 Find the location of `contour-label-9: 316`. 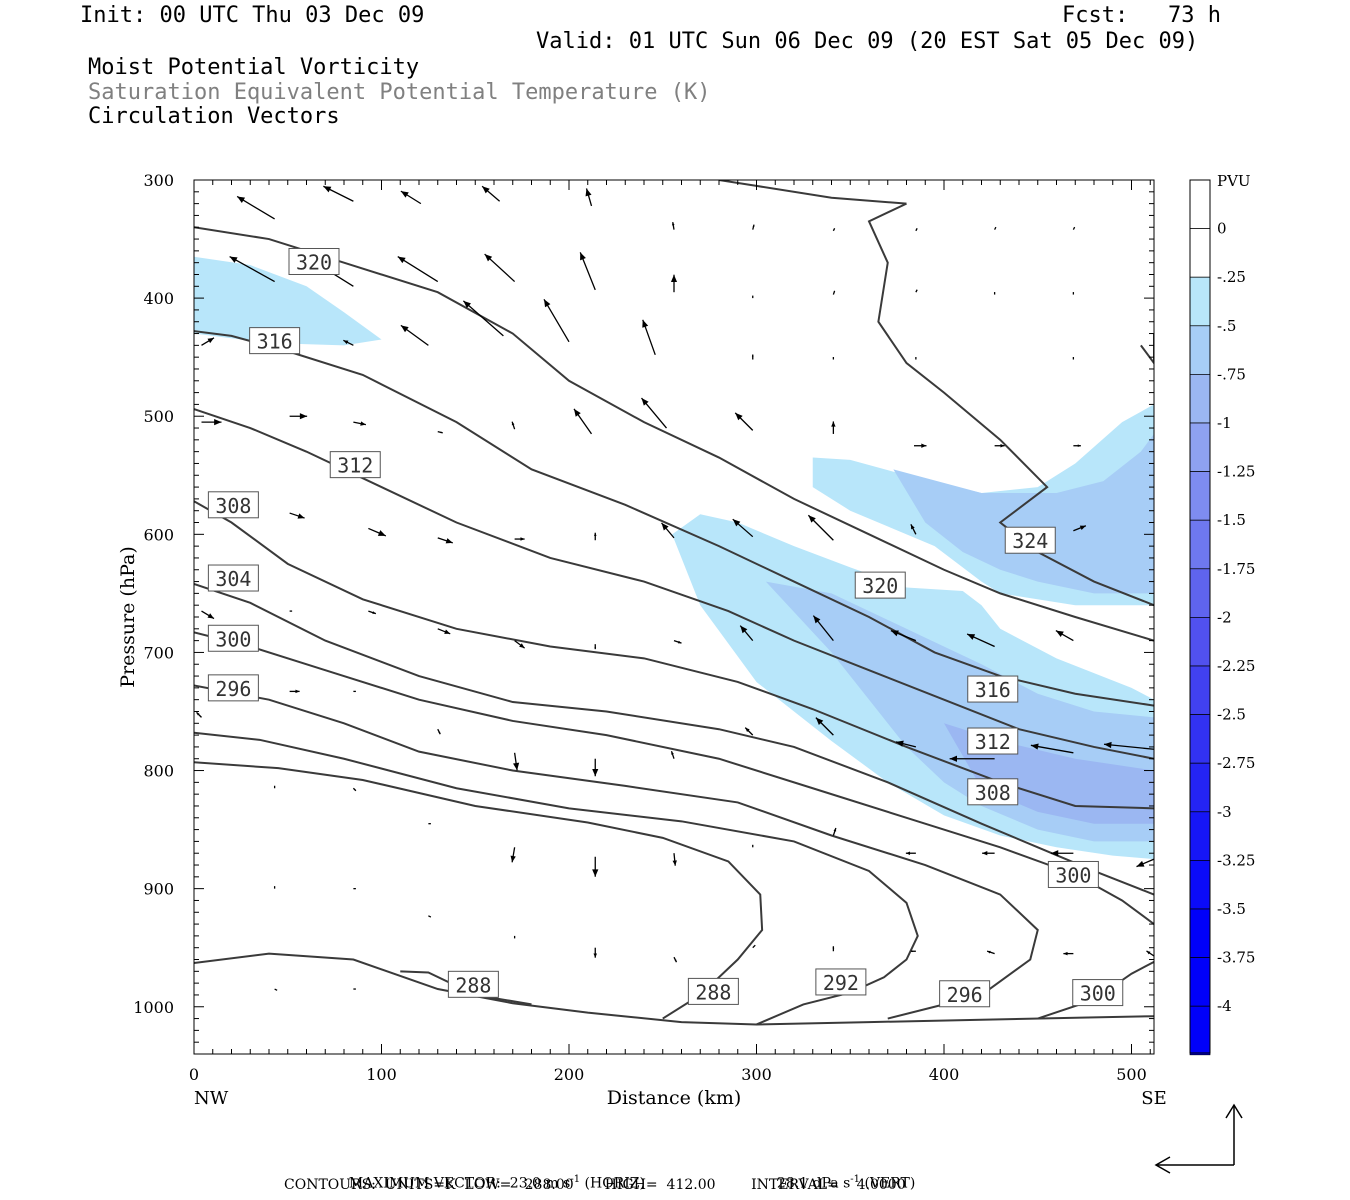

contour-label-9: 316 is located at coordinates (993, 689).